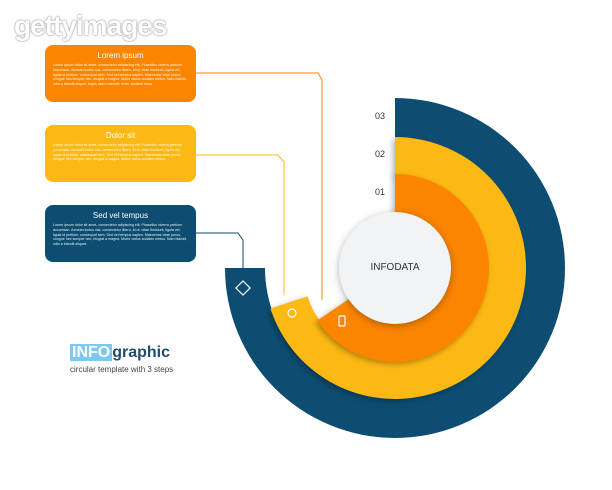 This screenshot has width=612, height=490. Describe the element at coordinates (91, 352) in the screenshot. I see `logo-info: INFO` at that location.